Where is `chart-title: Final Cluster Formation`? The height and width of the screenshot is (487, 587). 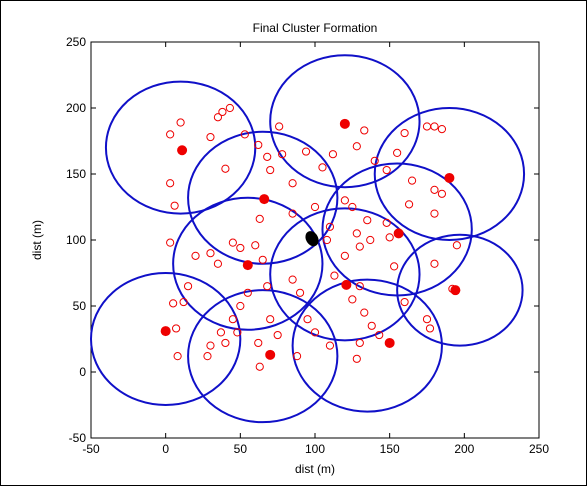
chart-title: Final Cluster Formation is located at coordinates (315, 28).